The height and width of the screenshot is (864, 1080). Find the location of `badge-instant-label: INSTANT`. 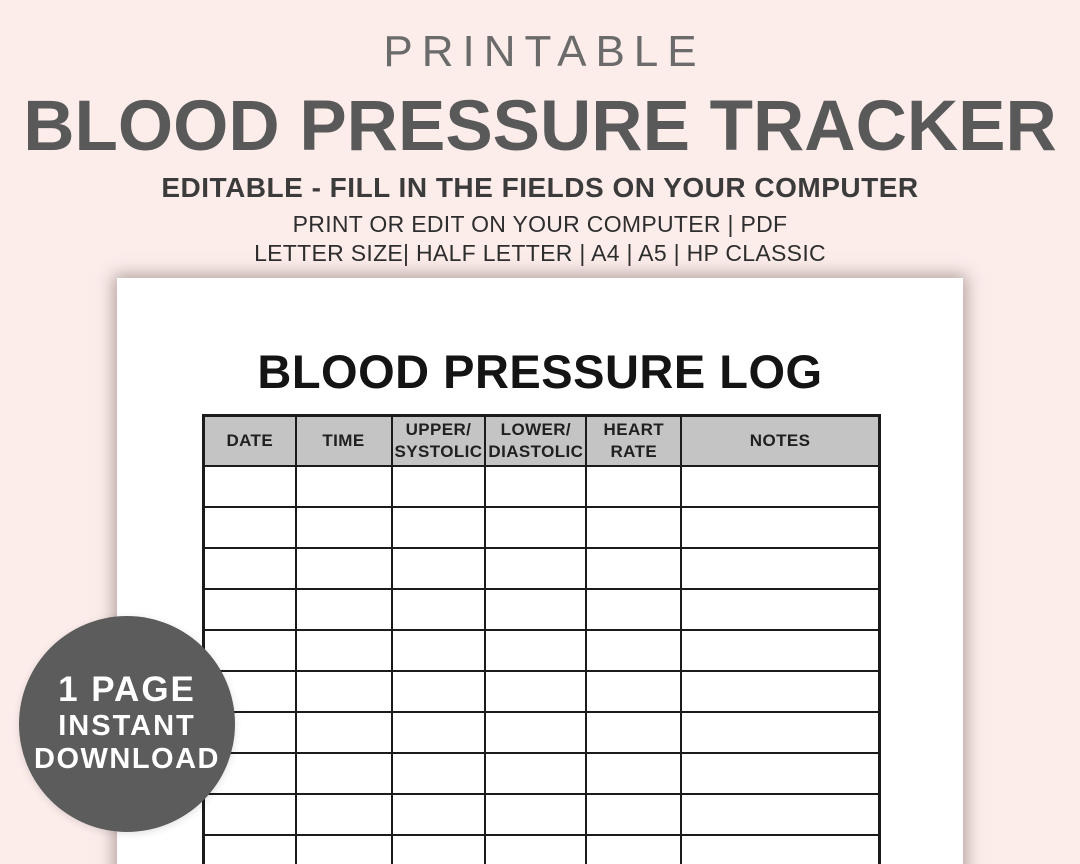

badge-instant-label: INSTANT is located at coordinates (127, 725).